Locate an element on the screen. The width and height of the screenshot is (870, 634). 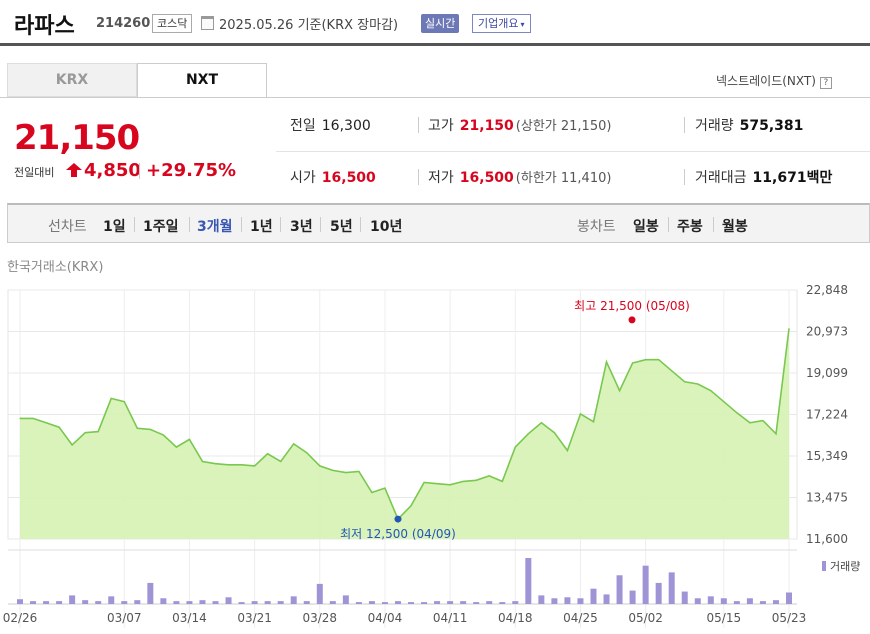
period-1d: 1일 is located at coordinates (114, 227).